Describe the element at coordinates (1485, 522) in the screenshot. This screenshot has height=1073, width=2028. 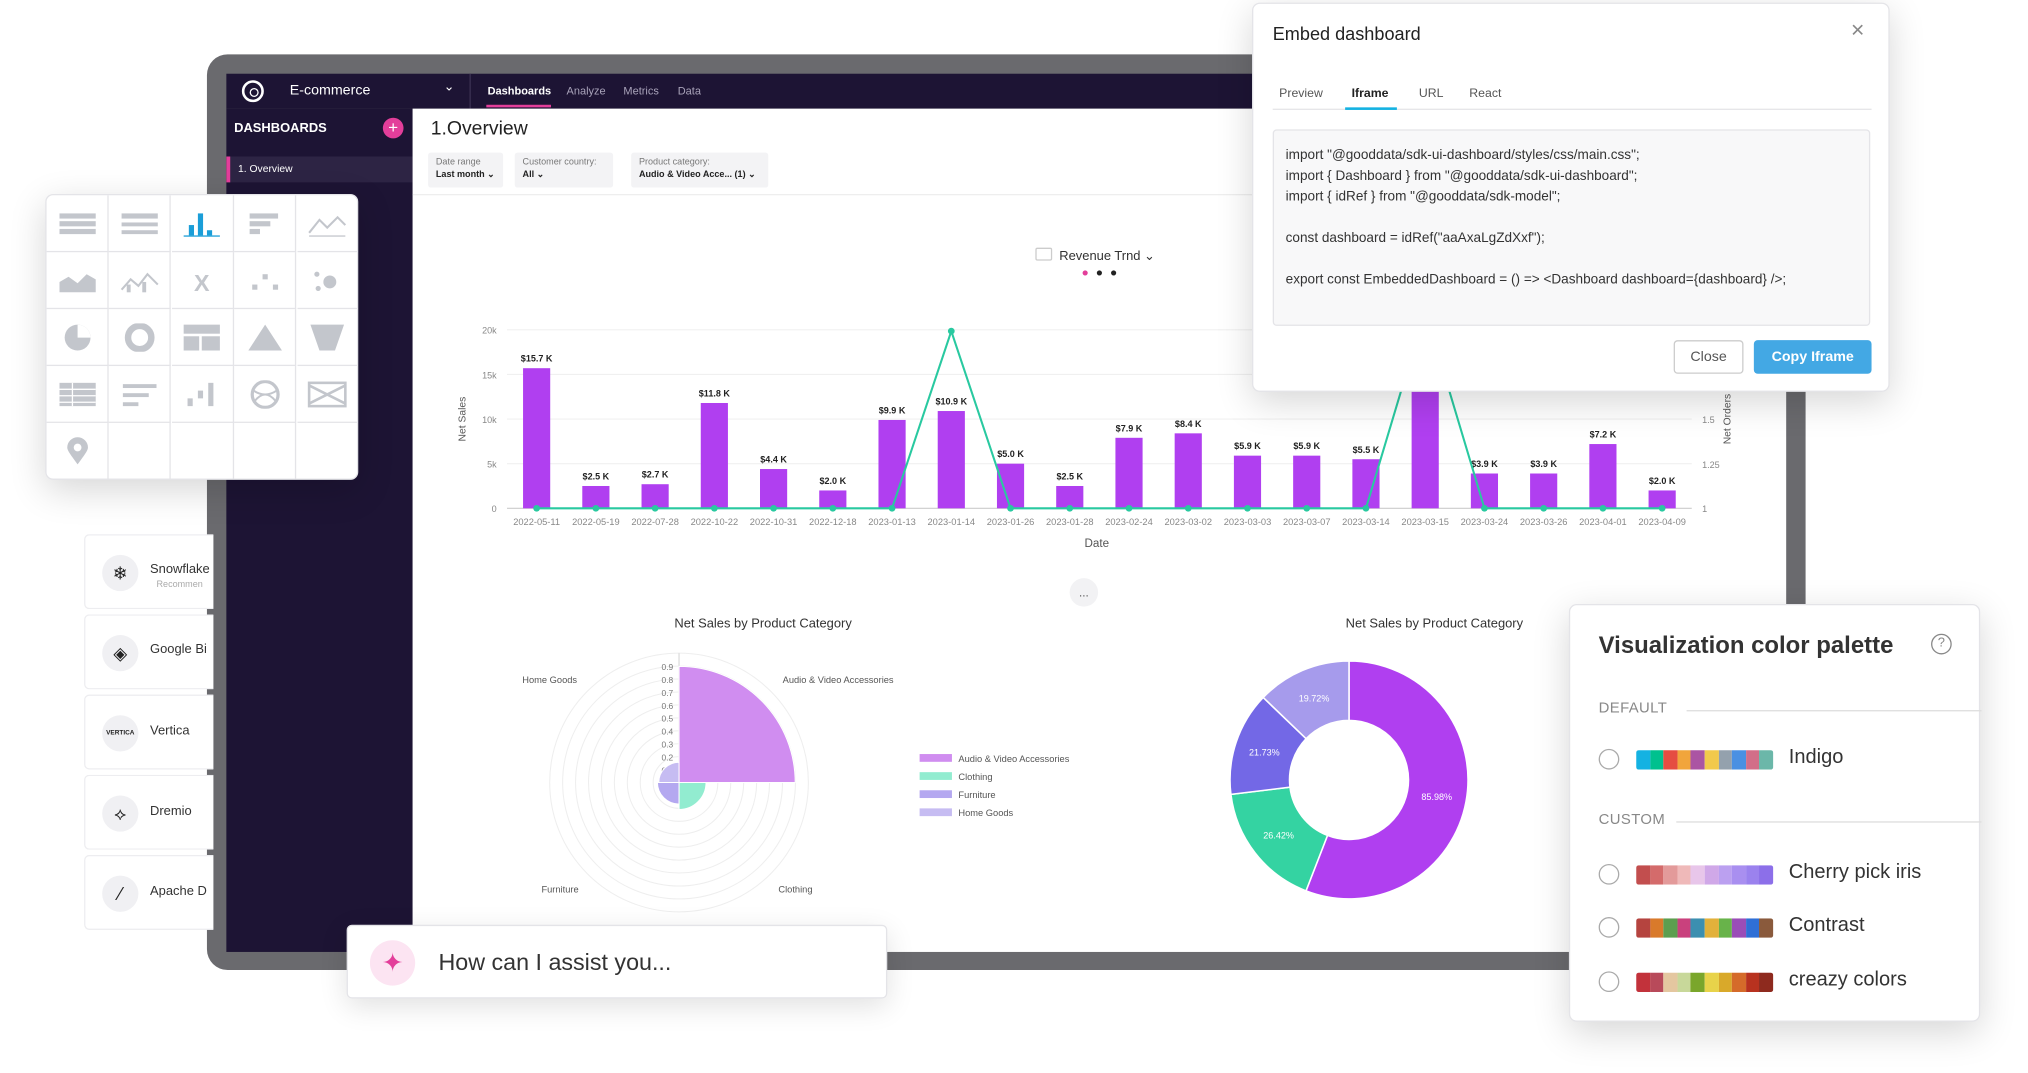
I see `x-tick-label: 2023-03-24` at that location.